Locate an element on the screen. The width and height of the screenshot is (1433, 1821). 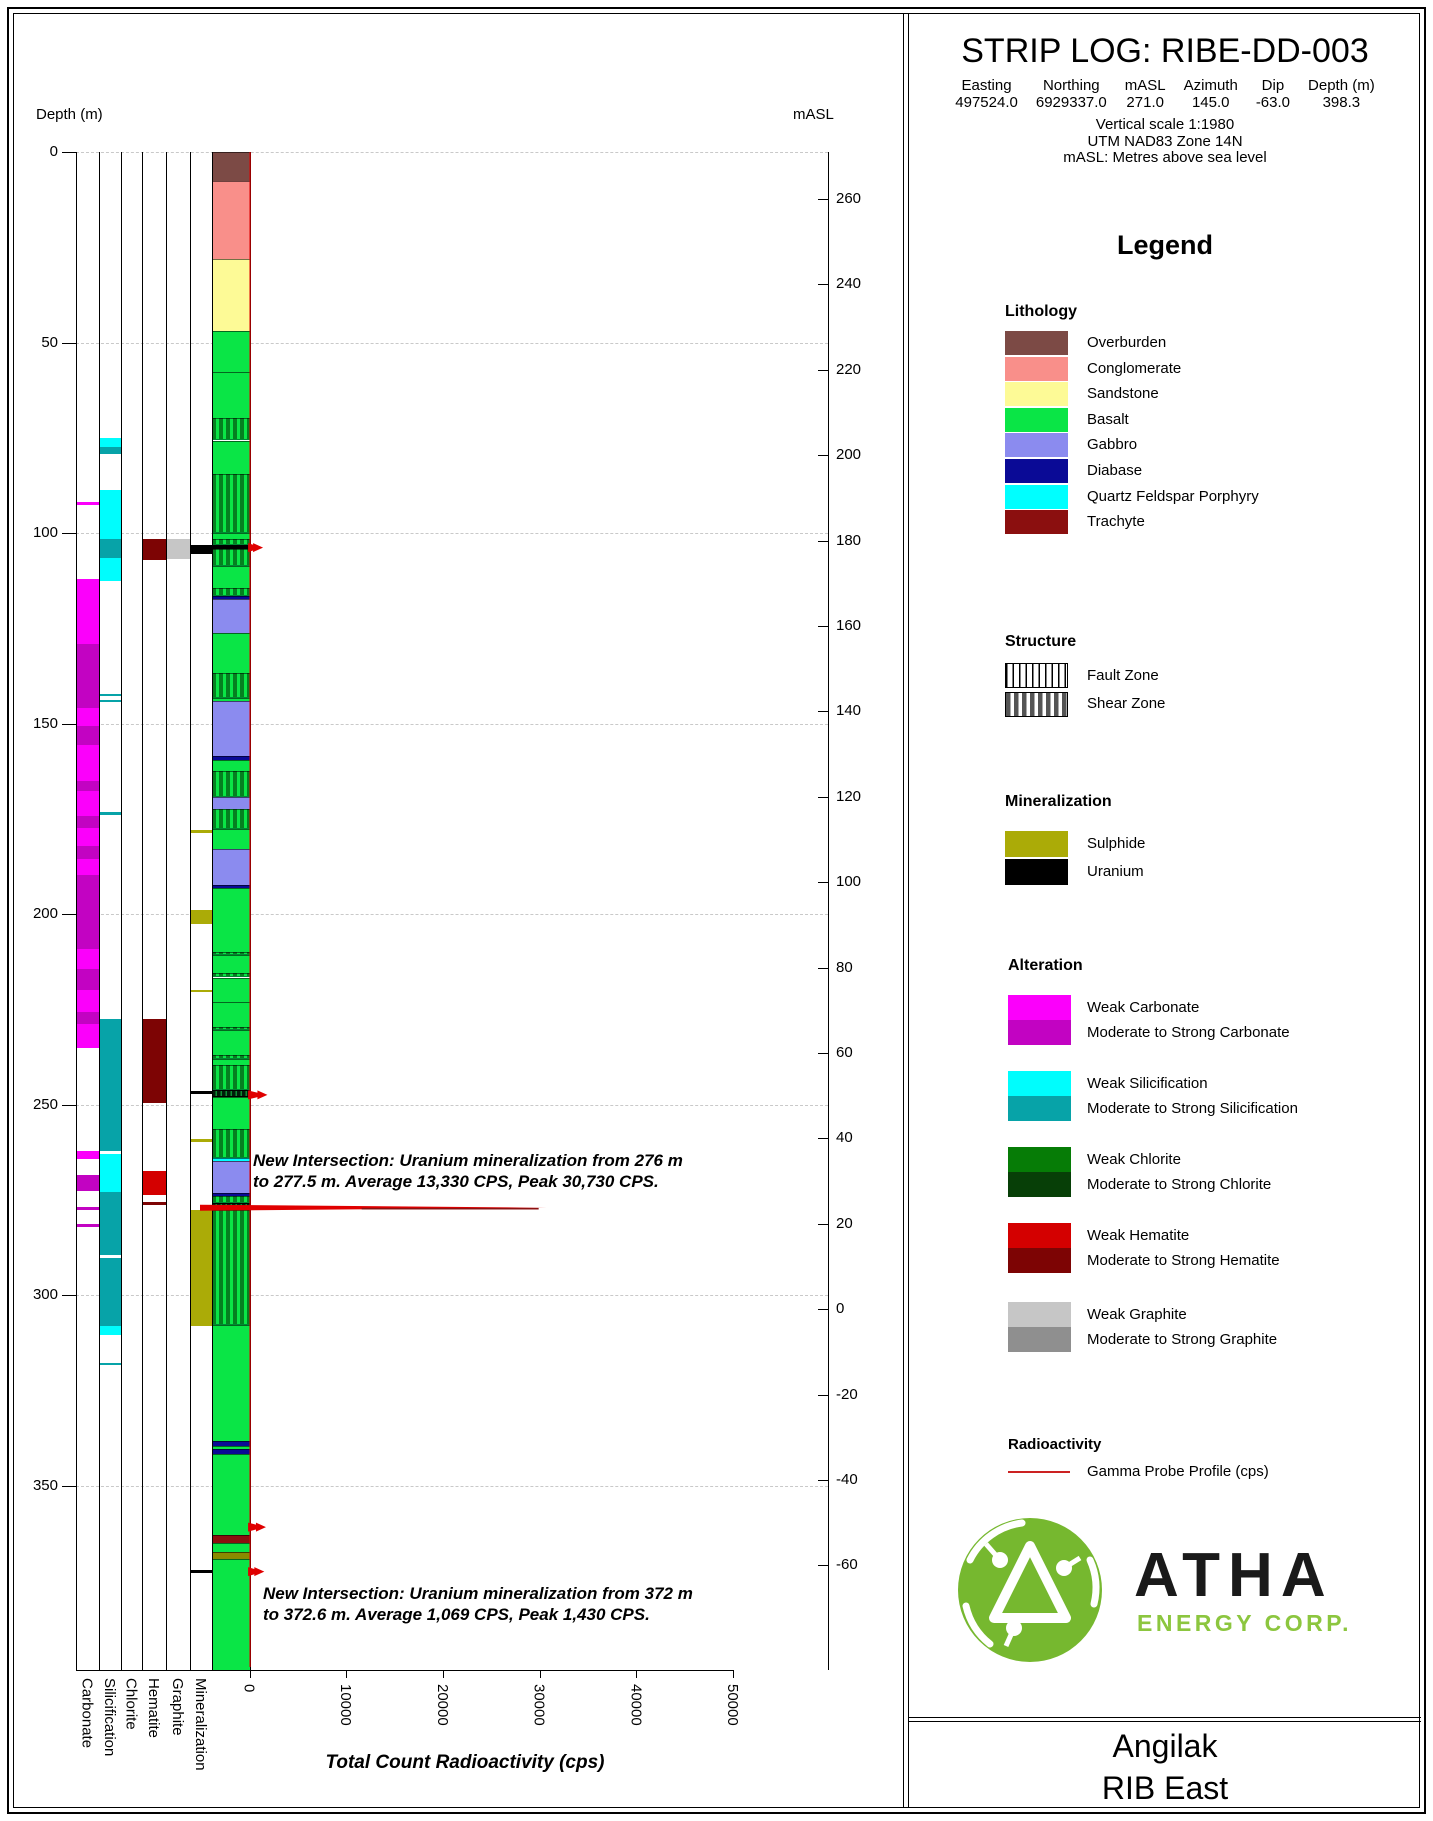
alteration-weak-label: Weak Chlorite is located at coordinates (1134, 1159).